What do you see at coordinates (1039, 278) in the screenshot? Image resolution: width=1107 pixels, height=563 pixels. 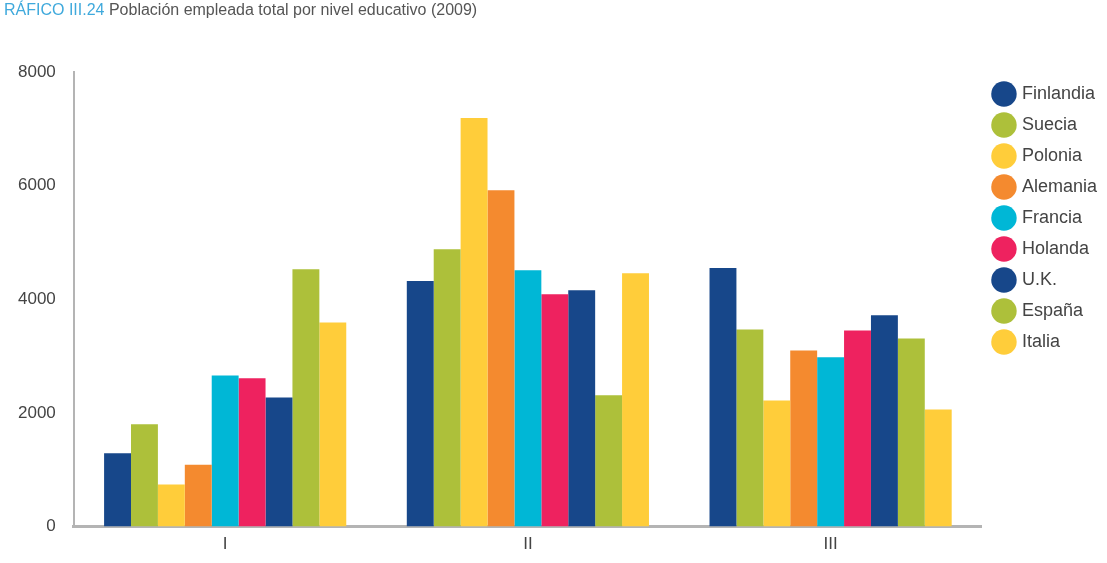 I see `legend-label: U.K.` at bounding box center [1039, 278].